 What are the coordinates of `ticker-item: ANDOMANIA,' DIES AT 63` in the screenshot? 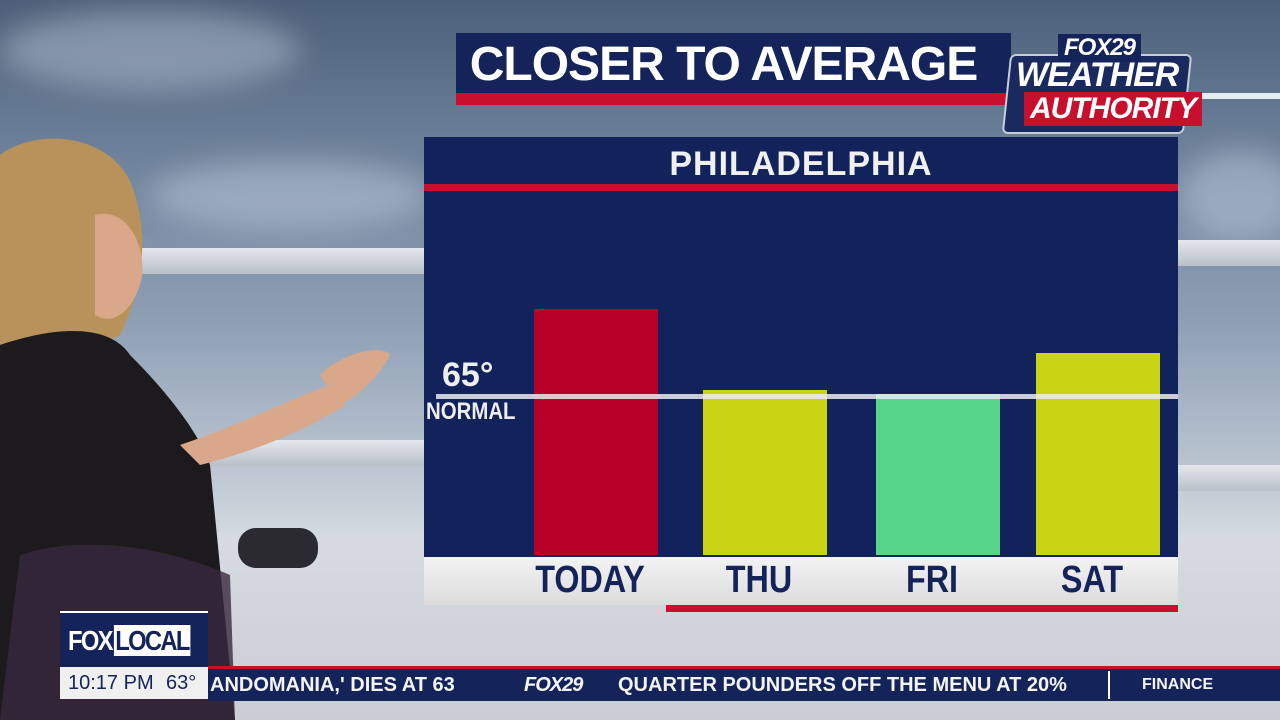 It's located at (332, 685).